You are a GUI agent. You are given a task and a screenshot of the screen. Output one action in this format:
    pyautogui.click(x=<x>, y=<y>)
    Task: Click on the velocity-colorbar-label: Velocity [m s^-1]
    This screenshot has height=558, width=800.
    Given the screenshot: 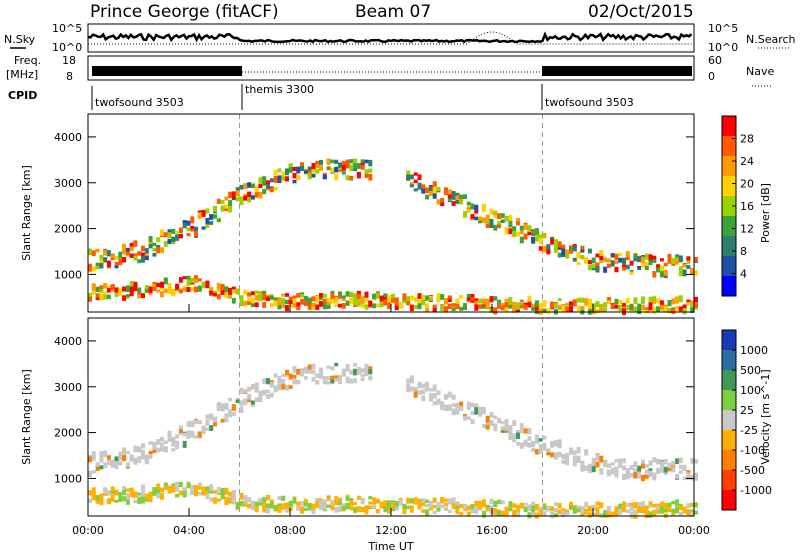 What is the action you would take?
    pyautogui.click(x=765, y=416)
    